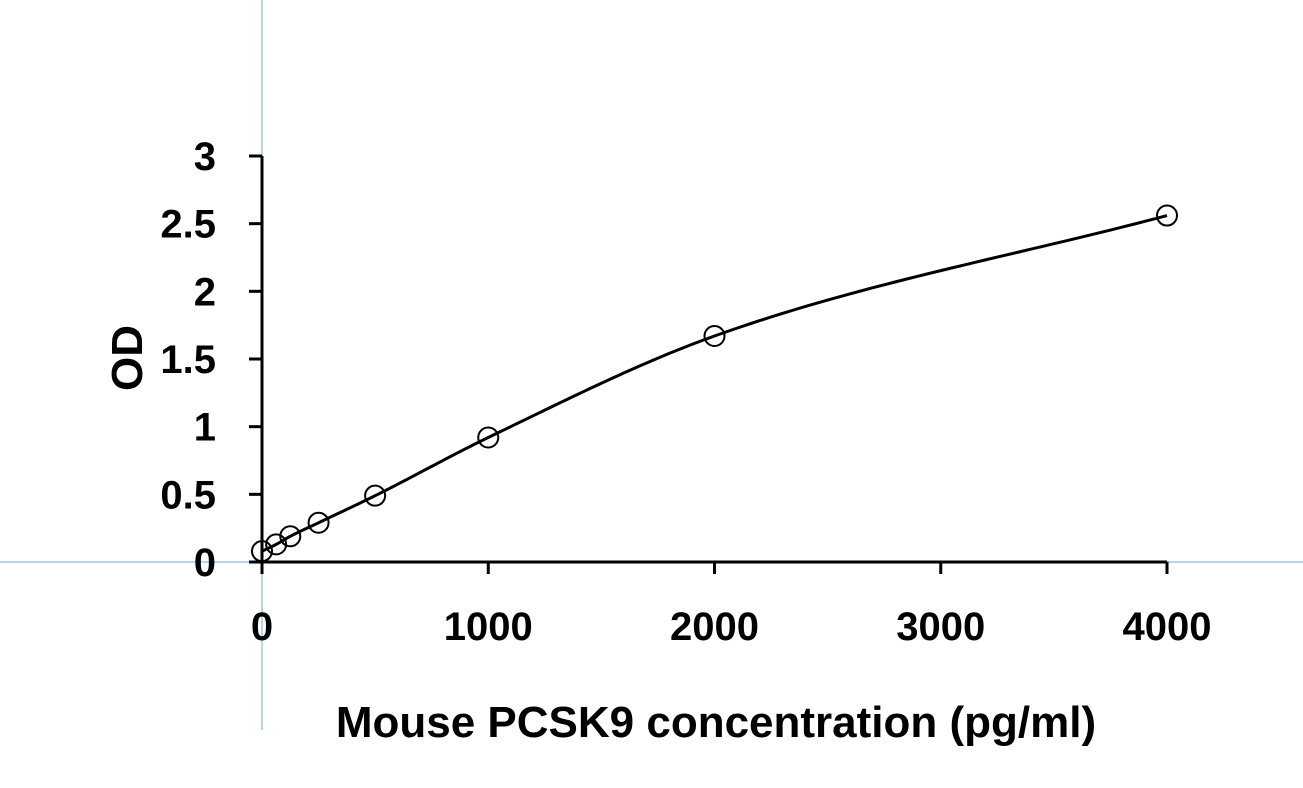 This screenshot has width=1303, height=788. What do you see at coordinates (188, 495) in the screenshot?
I see `y-tick-label: 0.5` at bounding box center [188, 495].